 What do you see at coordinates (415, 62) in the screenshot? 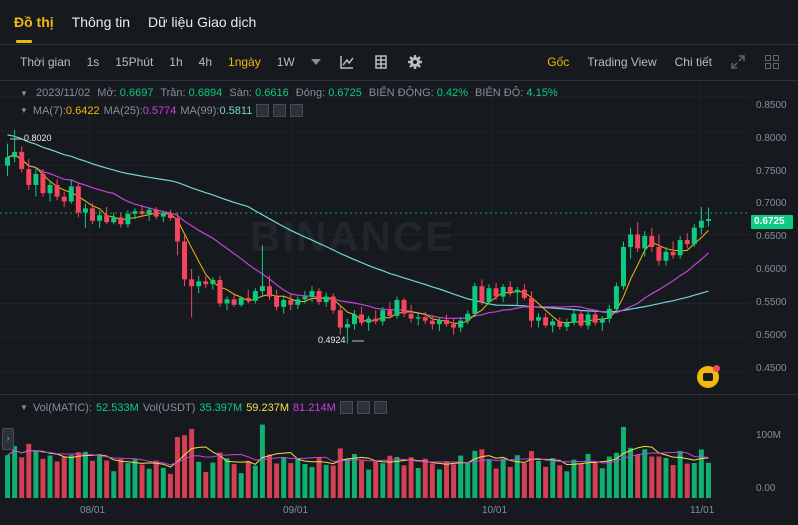
I see `gear-icon` at bounding box center [415, 62].